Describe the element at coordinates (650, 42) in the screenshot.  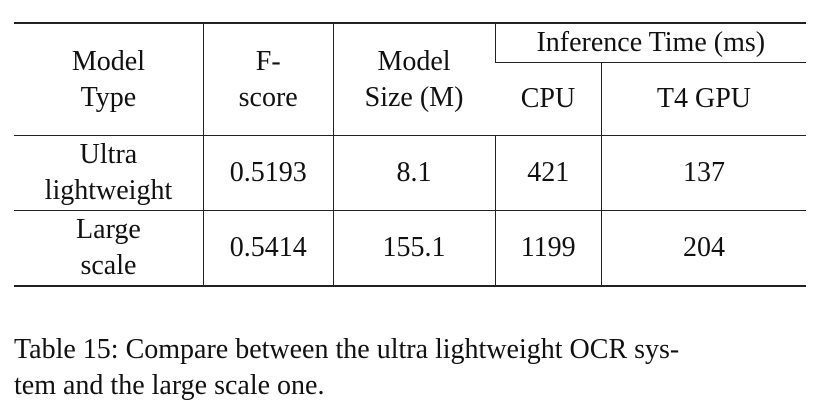
I see `header-inference-time: Inference Time (ms)` at that location.